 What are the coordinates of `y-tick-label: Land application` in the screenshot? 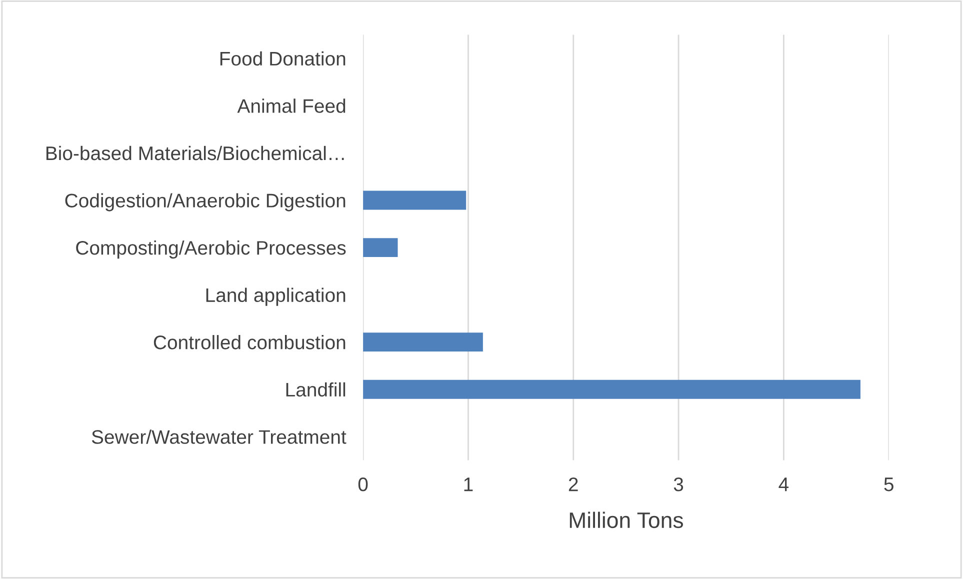 It's located at (276, 297).